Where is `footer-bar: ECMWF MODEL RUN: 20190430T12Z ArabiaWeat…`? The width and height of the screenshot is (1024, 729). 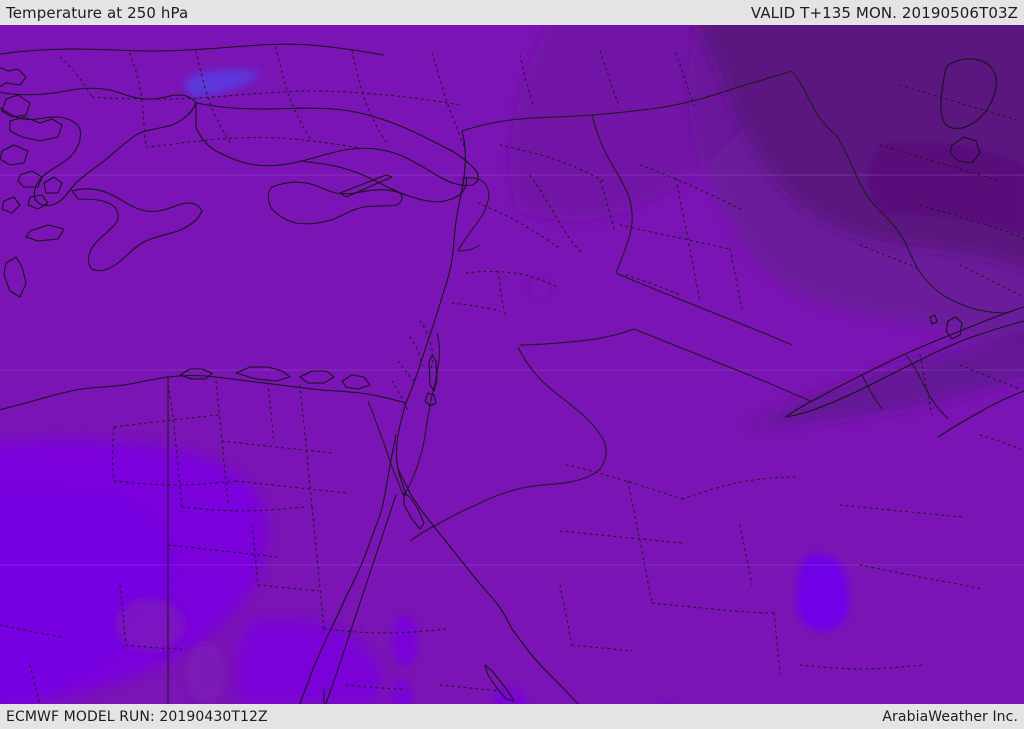
footer-bar: ECMWF MODEL RUN: 20190430T12Z ArabiaWeat… is located at coordinates (512, 716).